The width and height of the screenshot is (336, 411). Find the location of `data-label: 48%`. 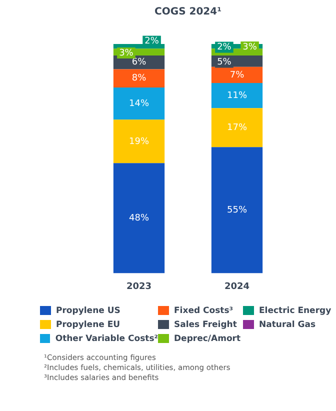

data-label: 48% is located at coordinates (139, 219).